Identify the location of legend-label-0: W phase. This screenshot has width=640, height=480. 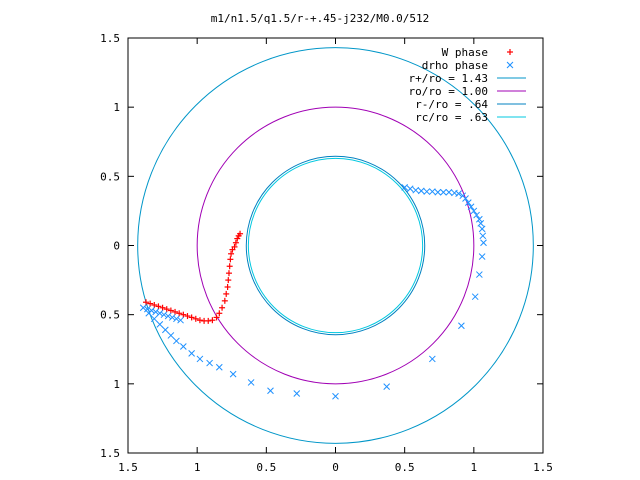
(465, 52).